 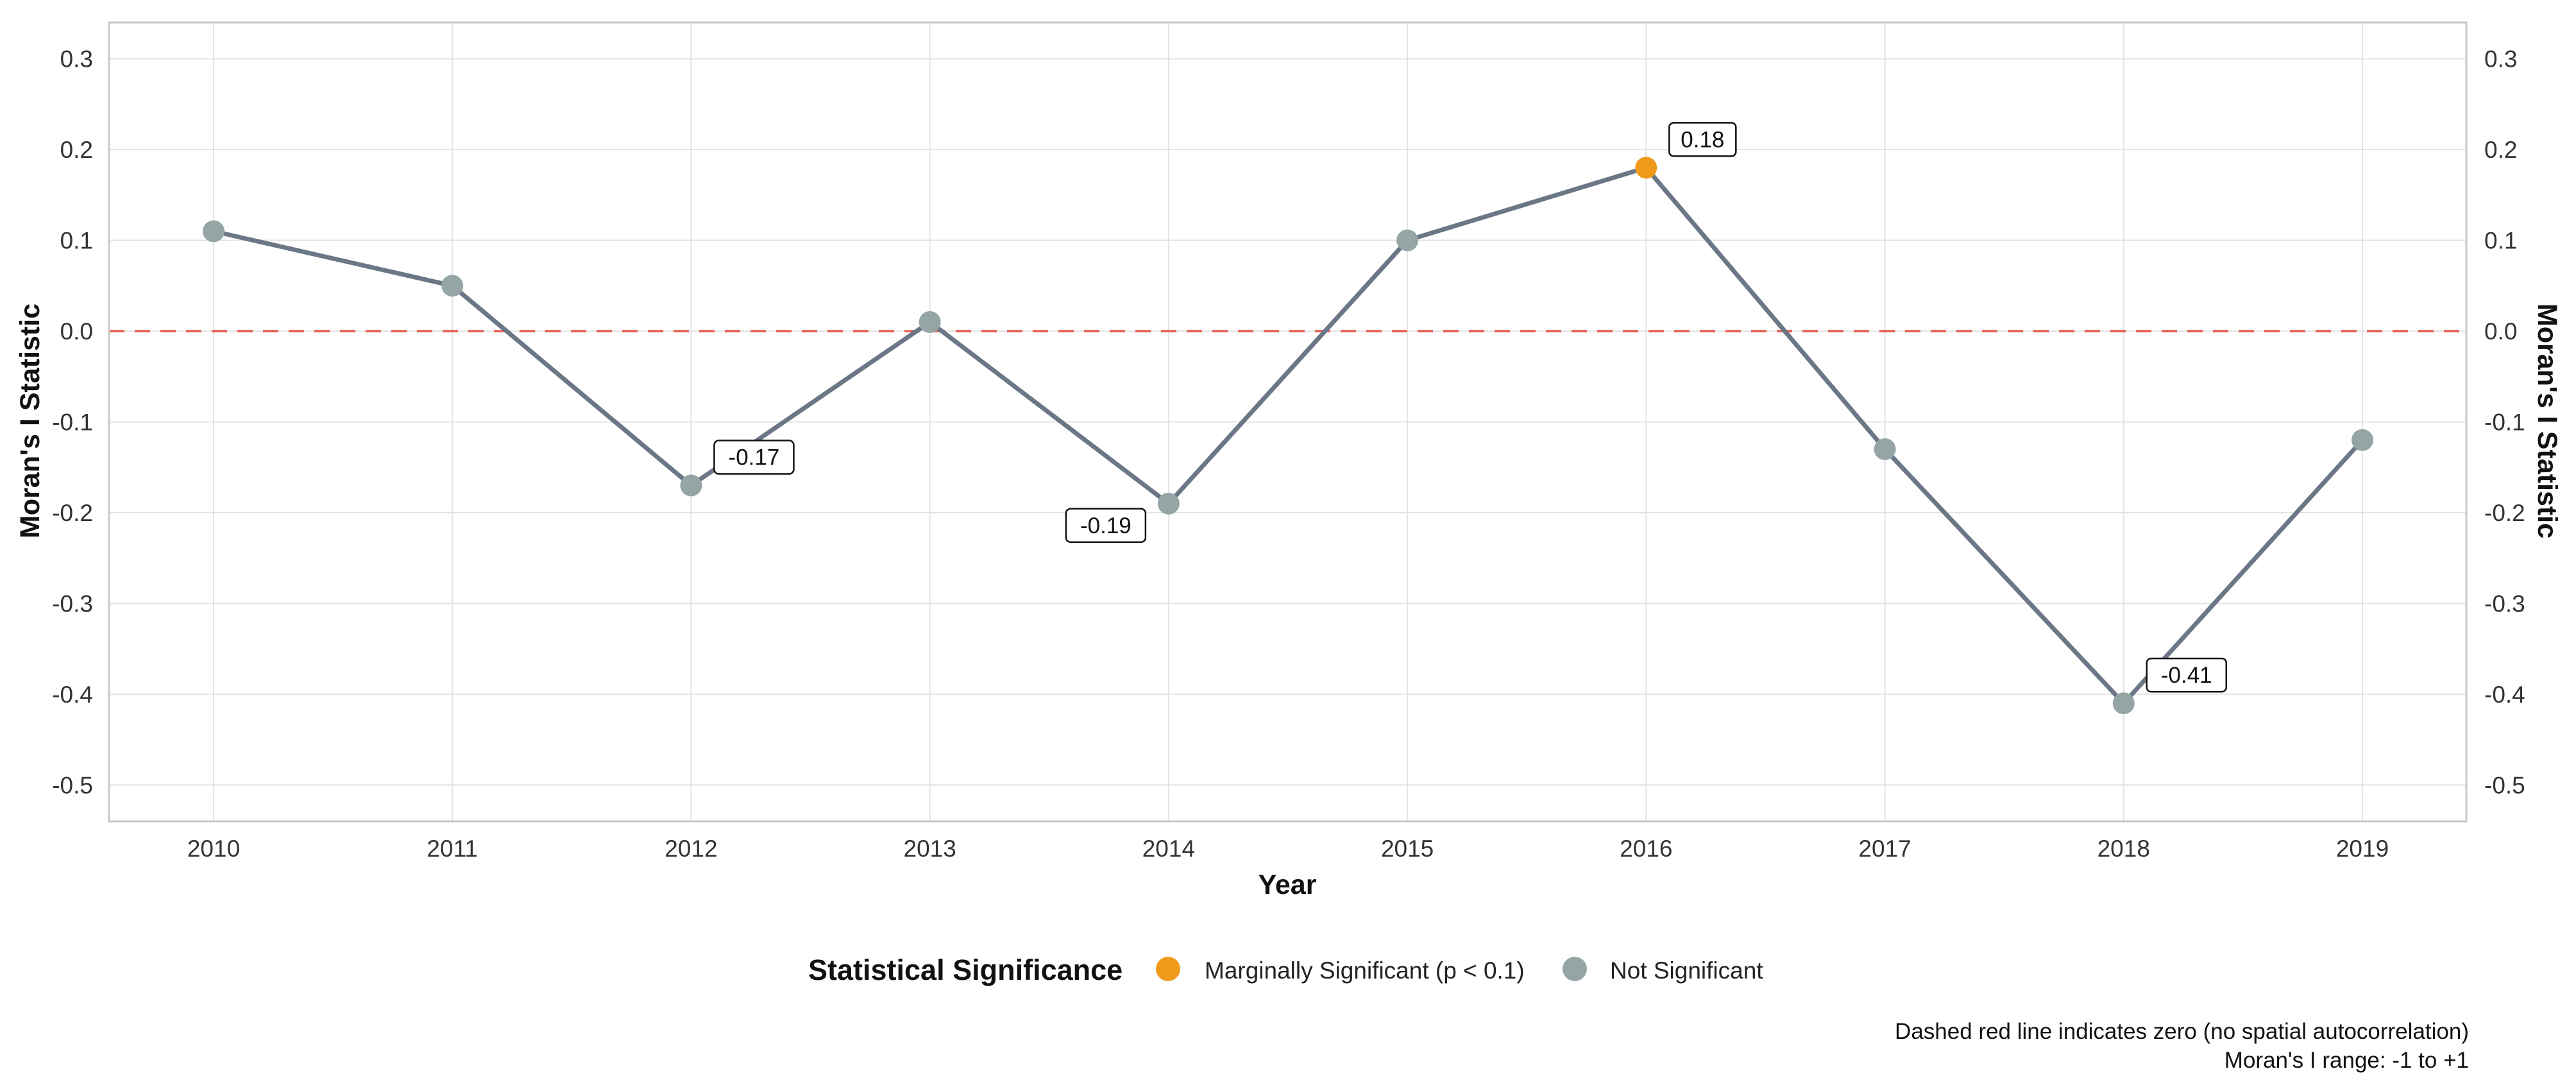 I want to click on data-label-box-2014, so click(x=1106, y=526).